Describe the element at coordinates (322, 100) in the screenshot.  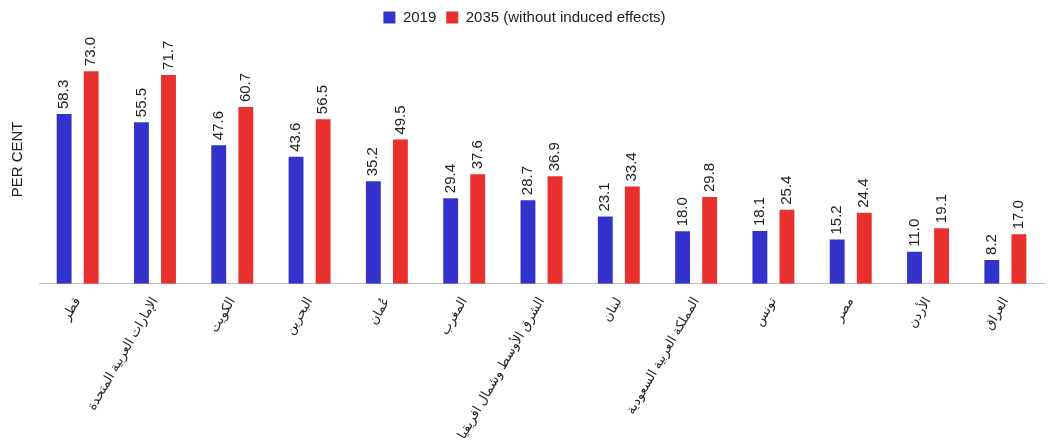
I see `data-label: 56.5` at that location.